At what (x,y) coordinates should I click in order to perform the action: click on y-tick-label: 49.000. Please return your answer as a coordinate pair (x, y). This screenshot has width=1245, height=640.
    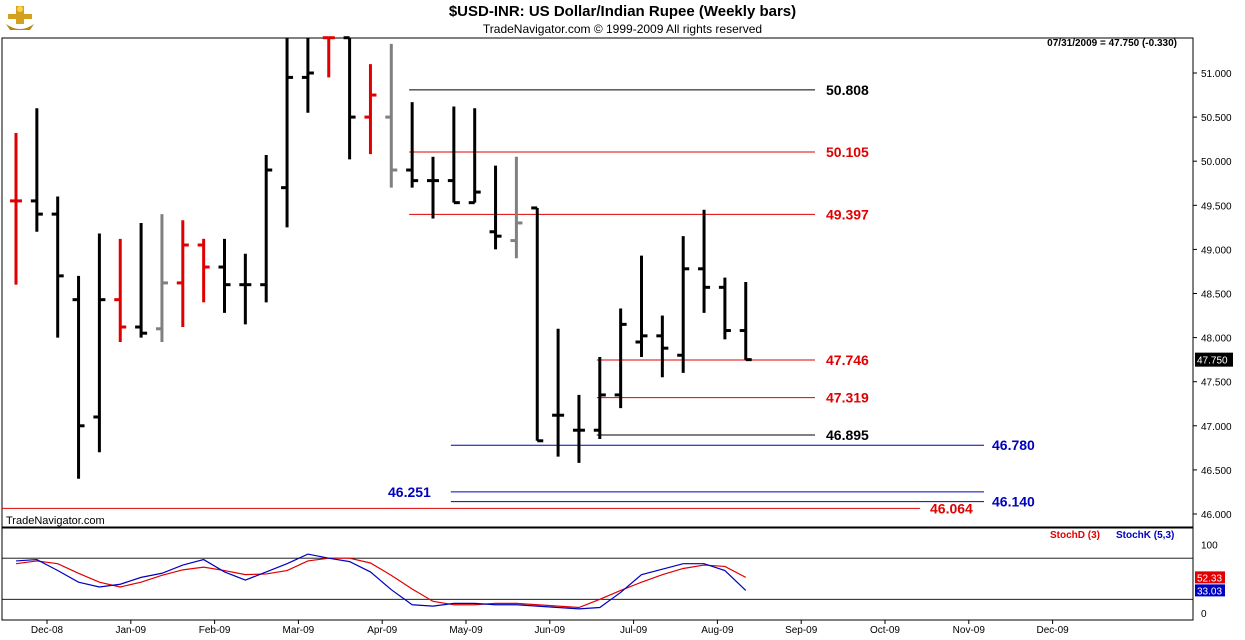
    Looking at the image, I should click on (1216, 250).